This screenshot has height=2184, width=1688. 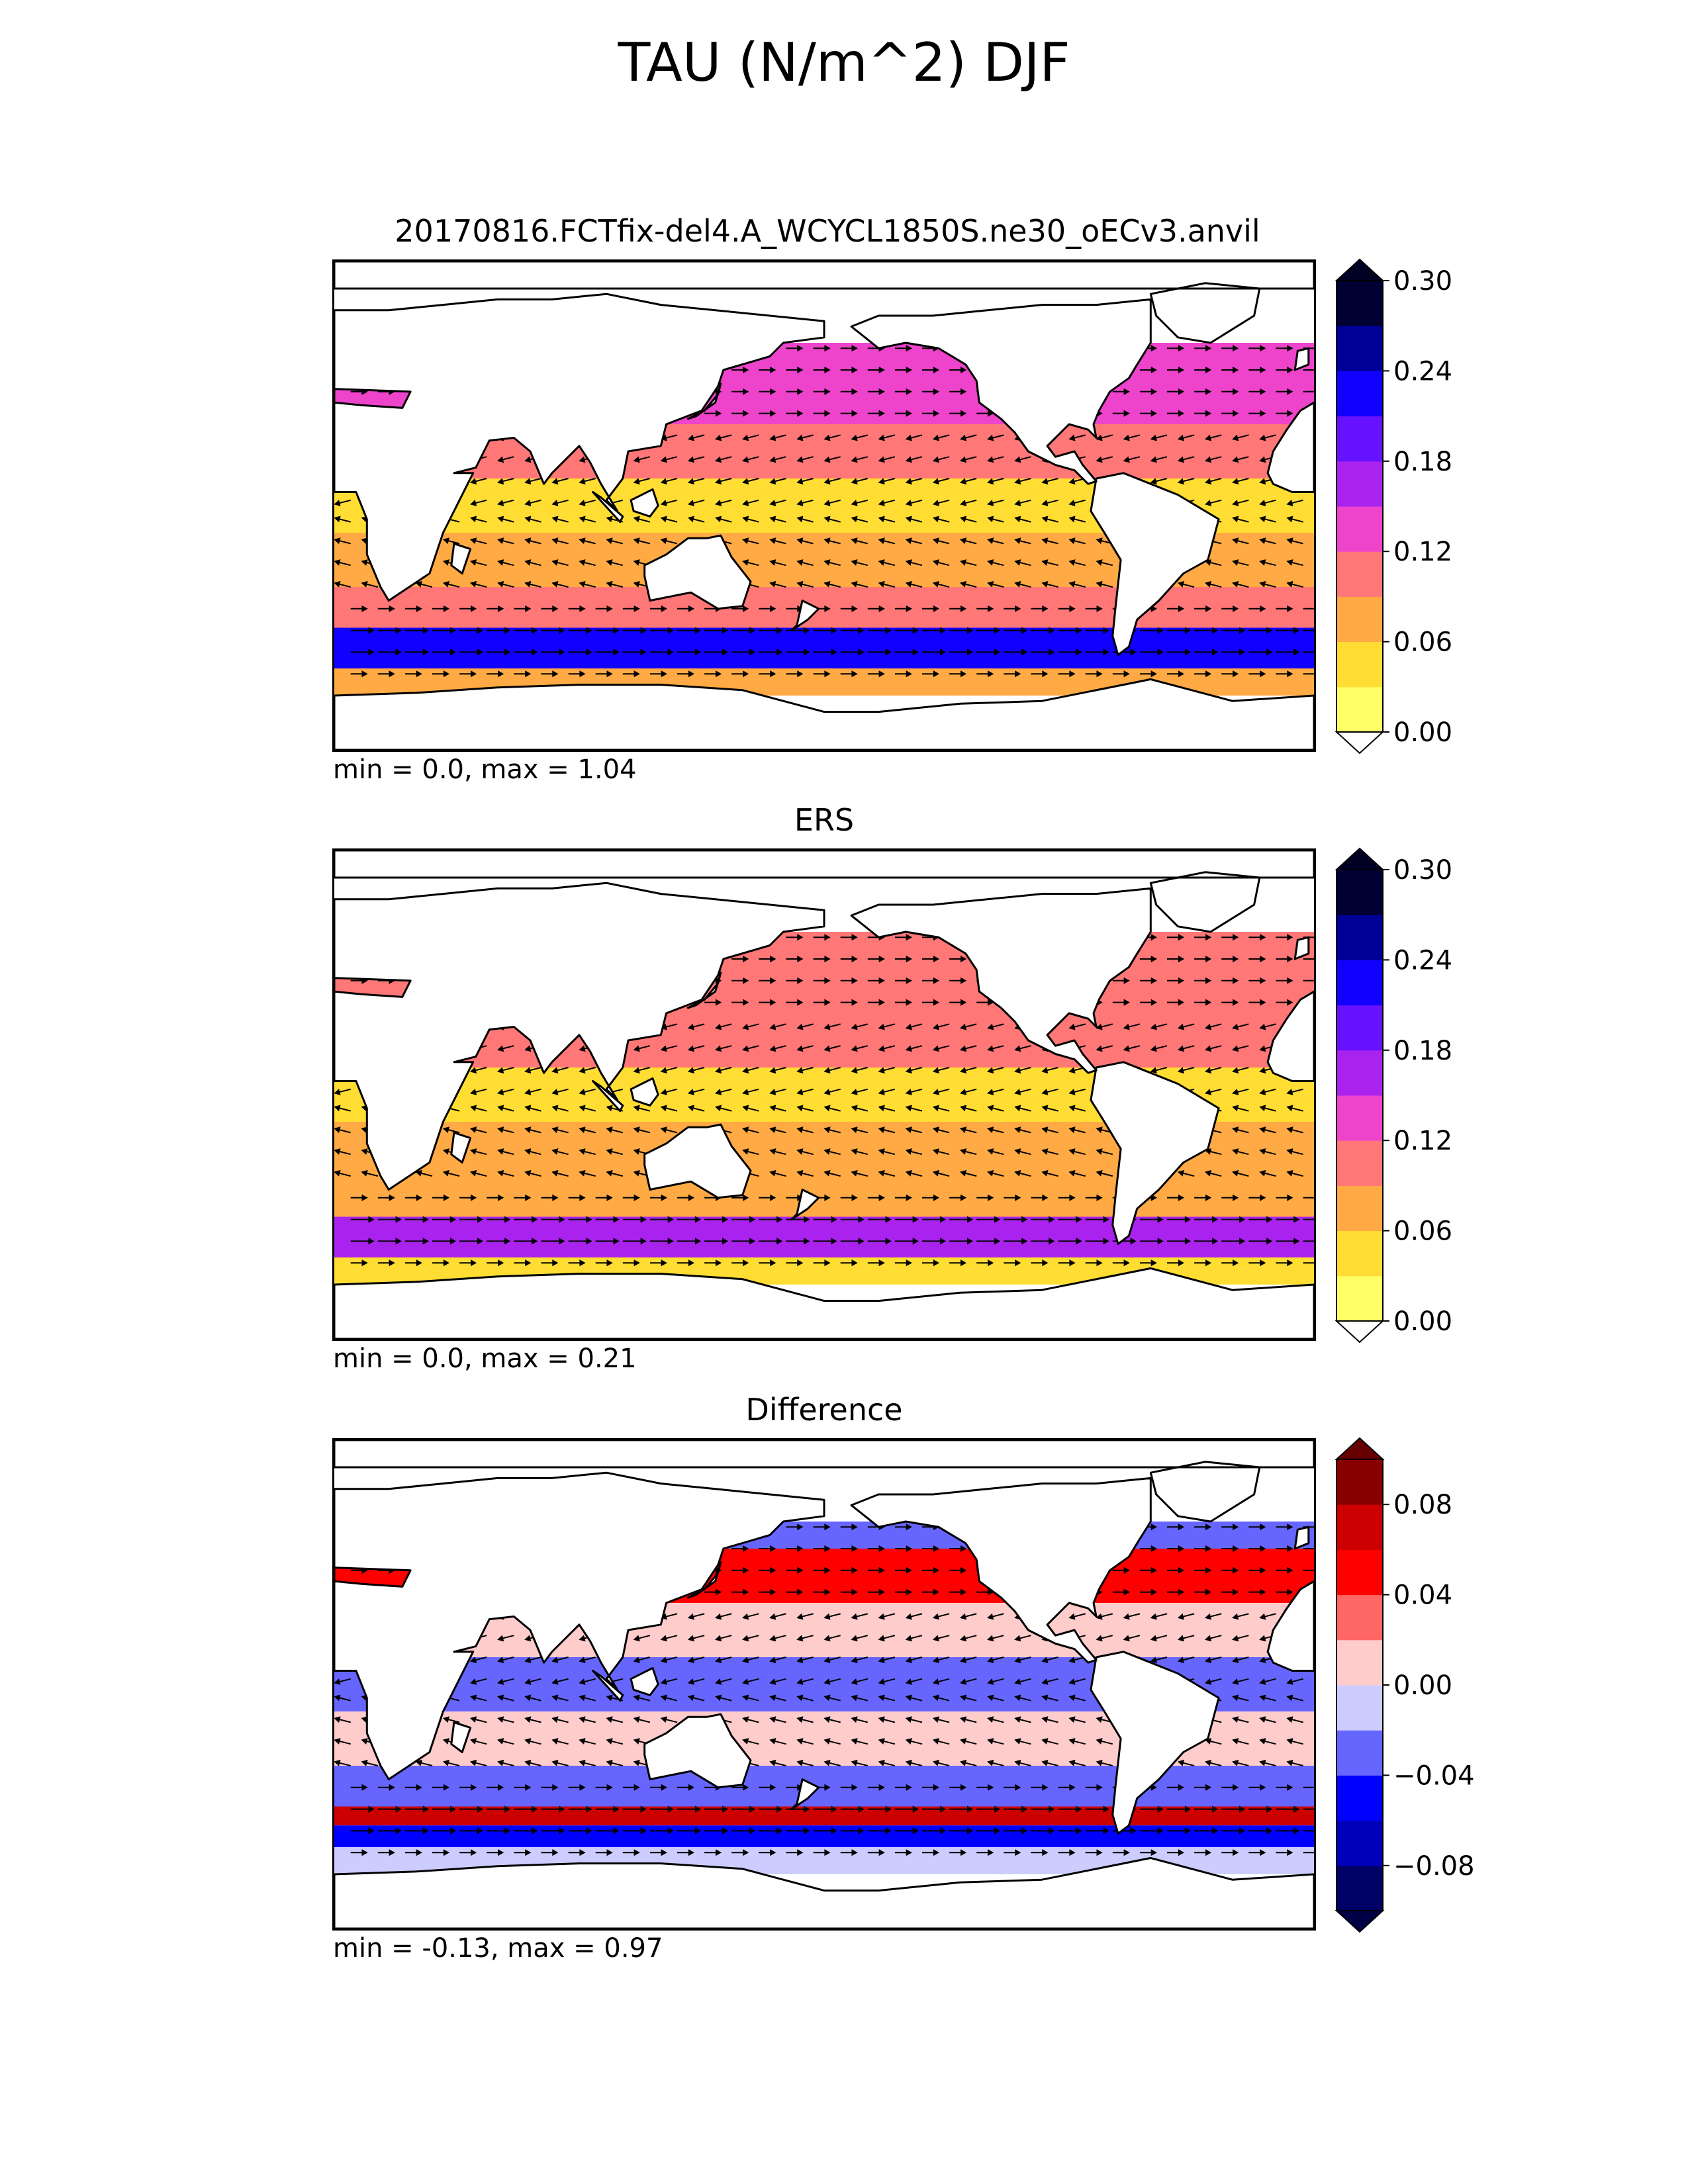 I want to click on coastlines, so click(x=824, y=1094).